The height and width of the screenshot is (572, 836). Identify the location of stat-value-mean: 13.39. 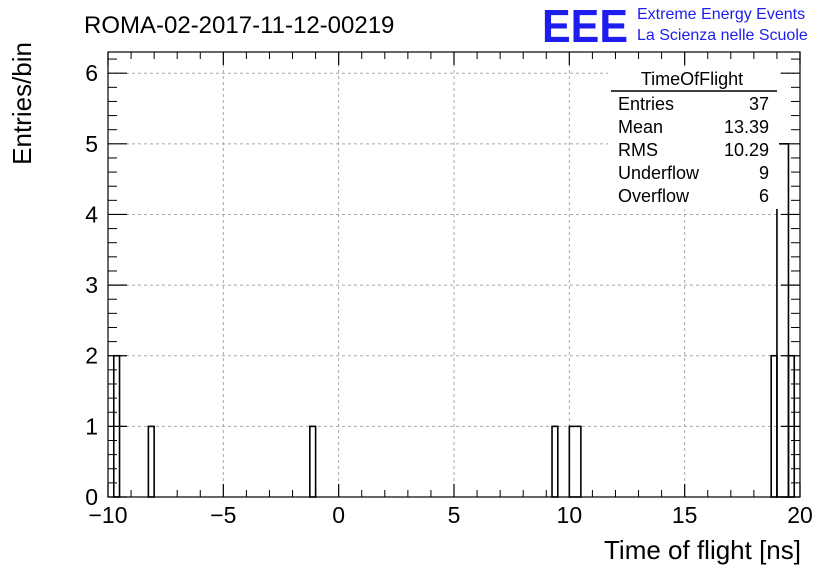
(746, 127).